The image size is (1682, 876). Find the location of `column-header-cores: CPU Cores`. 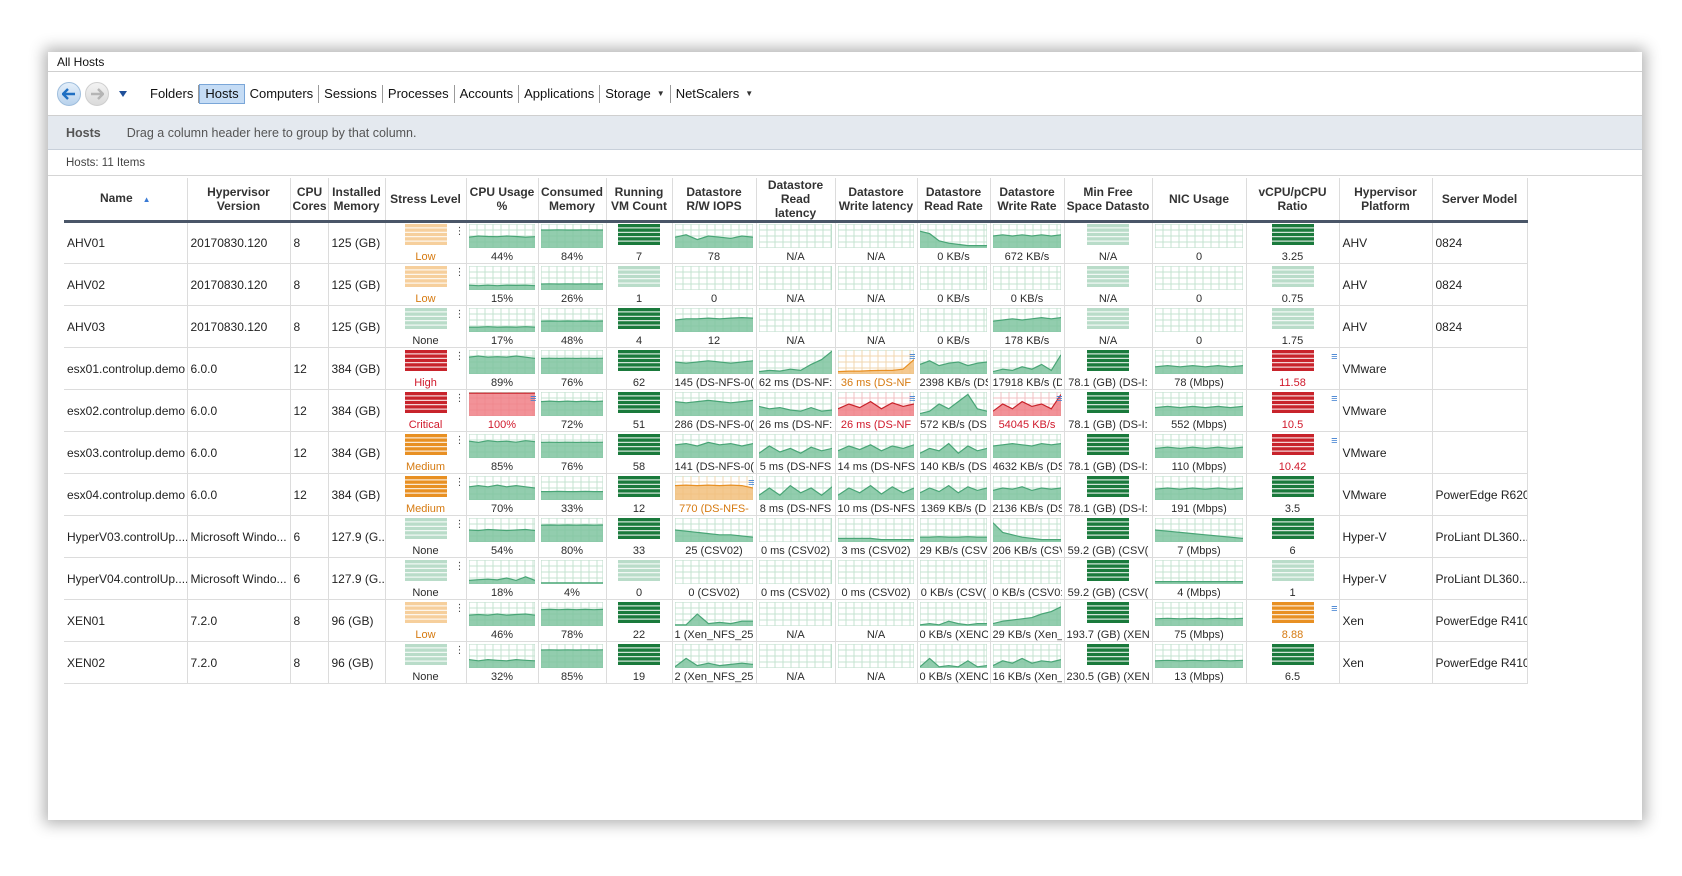

column-header-cores: CPU Cores is located at coordinates (309, 200).